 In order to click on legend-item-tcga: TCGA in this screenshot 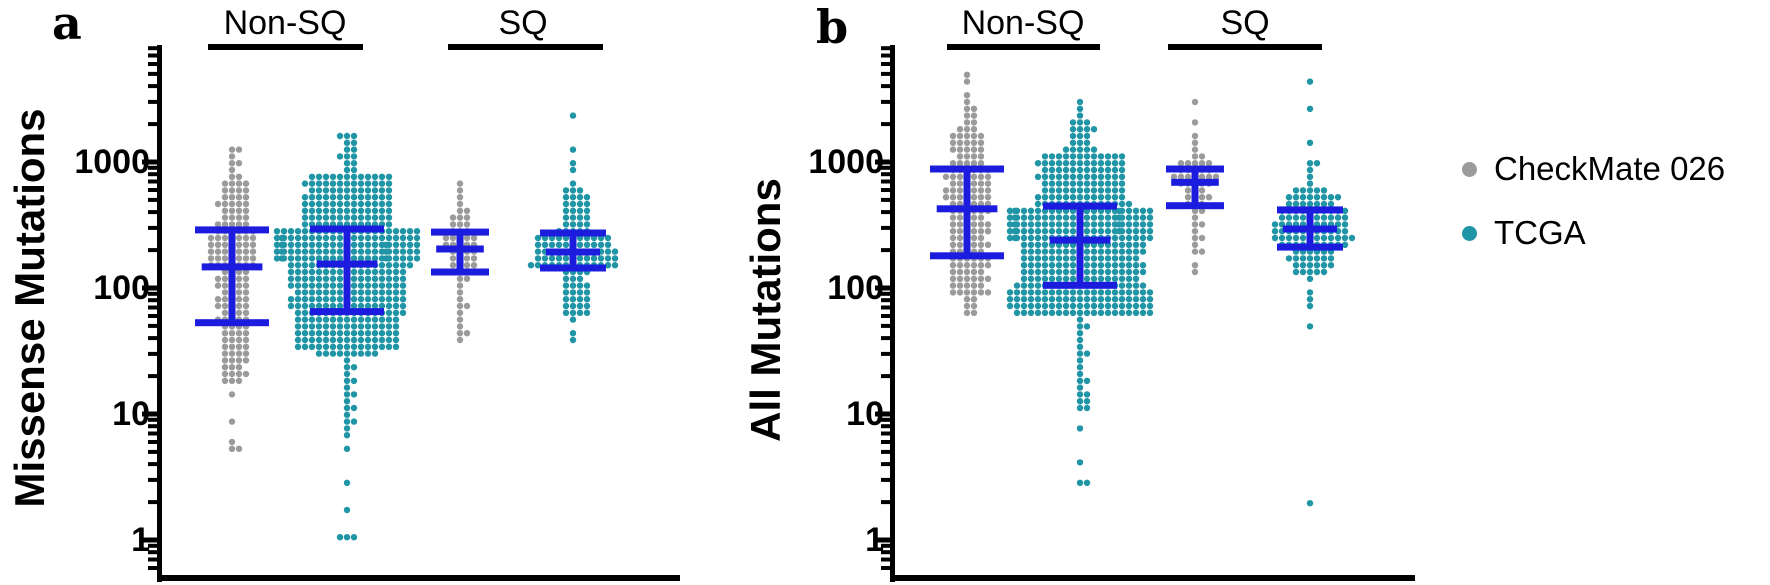, I will do `click(1593, 233)`.